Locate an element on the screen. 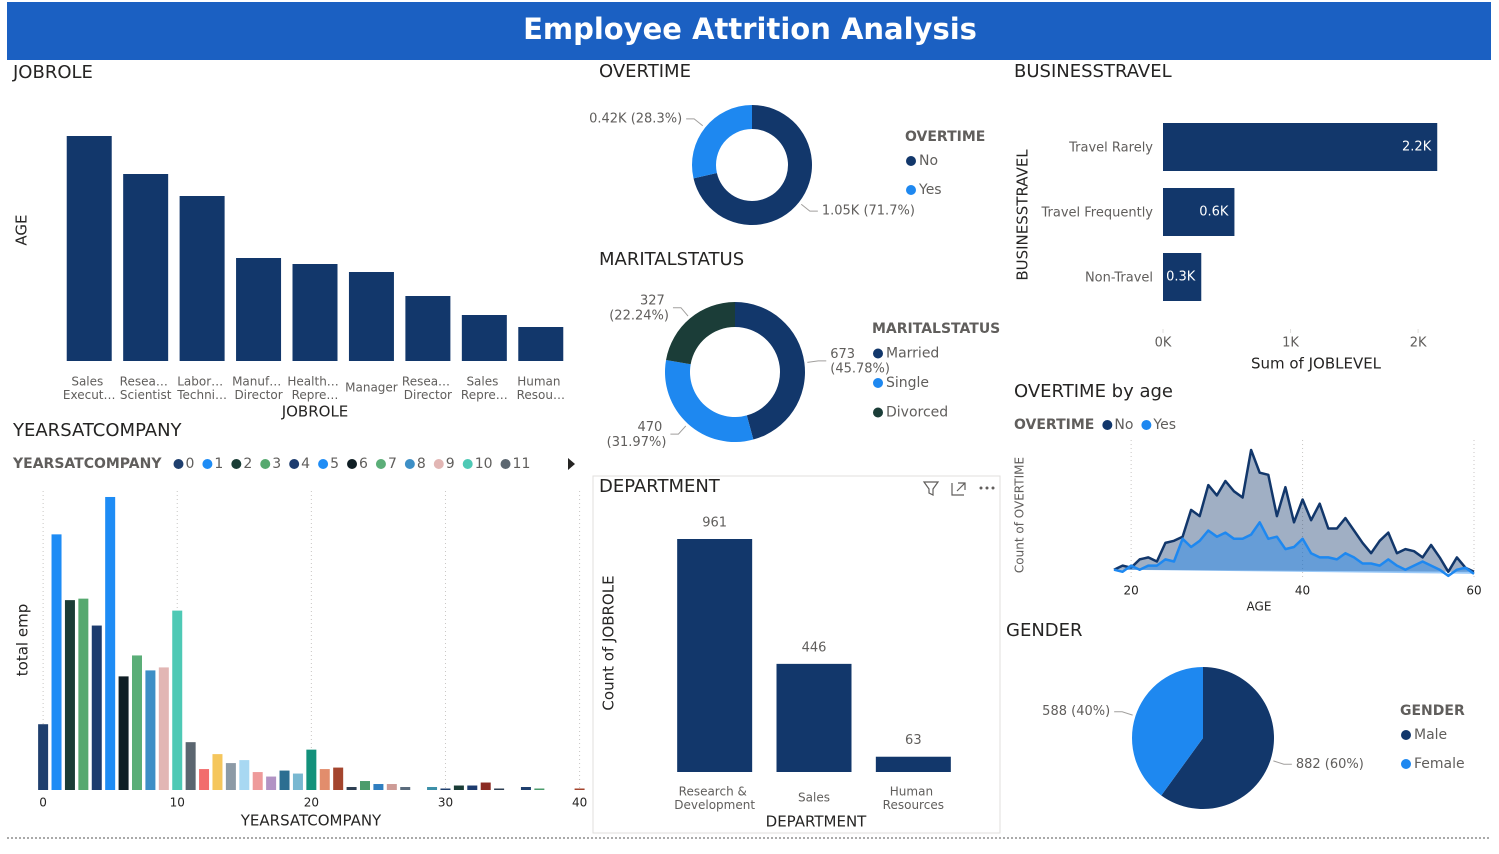 This screenshot has height=854, width=1499. x-tick-label: 20 is located at coordinates (311, 803).